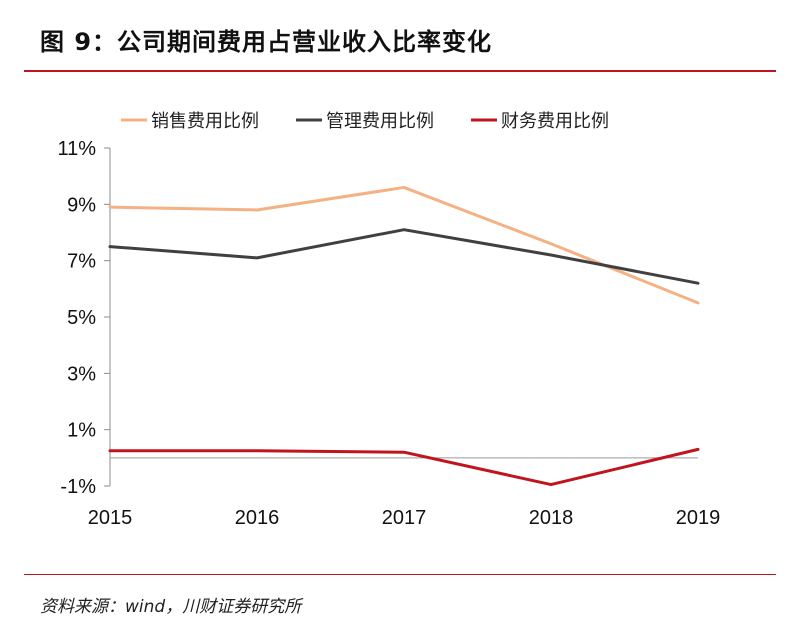  Describe the element at coordinates (400, 71) in the screenshot. I see `title-divider` at that location.